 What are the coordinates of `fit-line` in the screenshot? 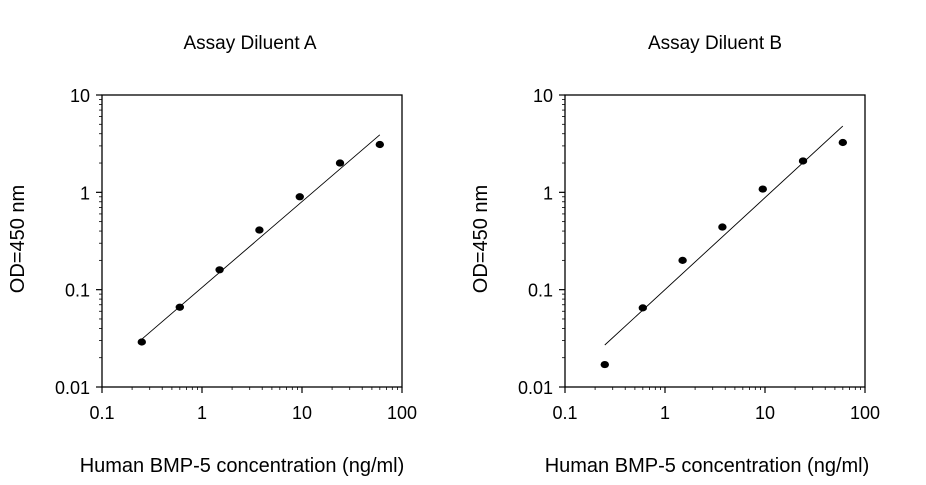 It's located at (724, 235).